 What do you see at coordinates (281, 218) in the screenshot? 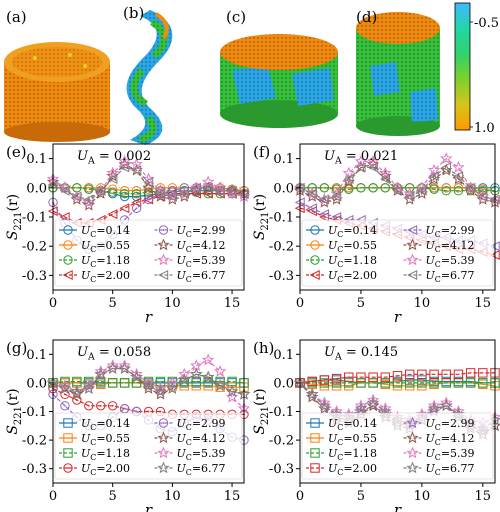
I see `y-tick-label: -0.1` at bounding box center [281, 218].